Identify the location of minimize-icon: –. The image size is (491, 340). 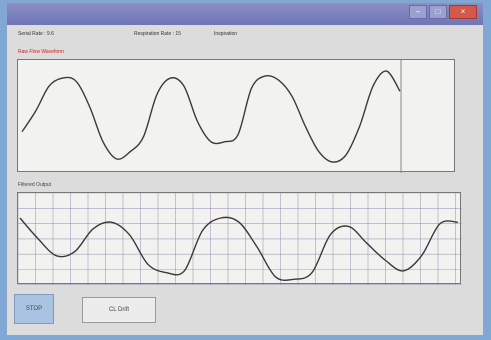
(418, 12).